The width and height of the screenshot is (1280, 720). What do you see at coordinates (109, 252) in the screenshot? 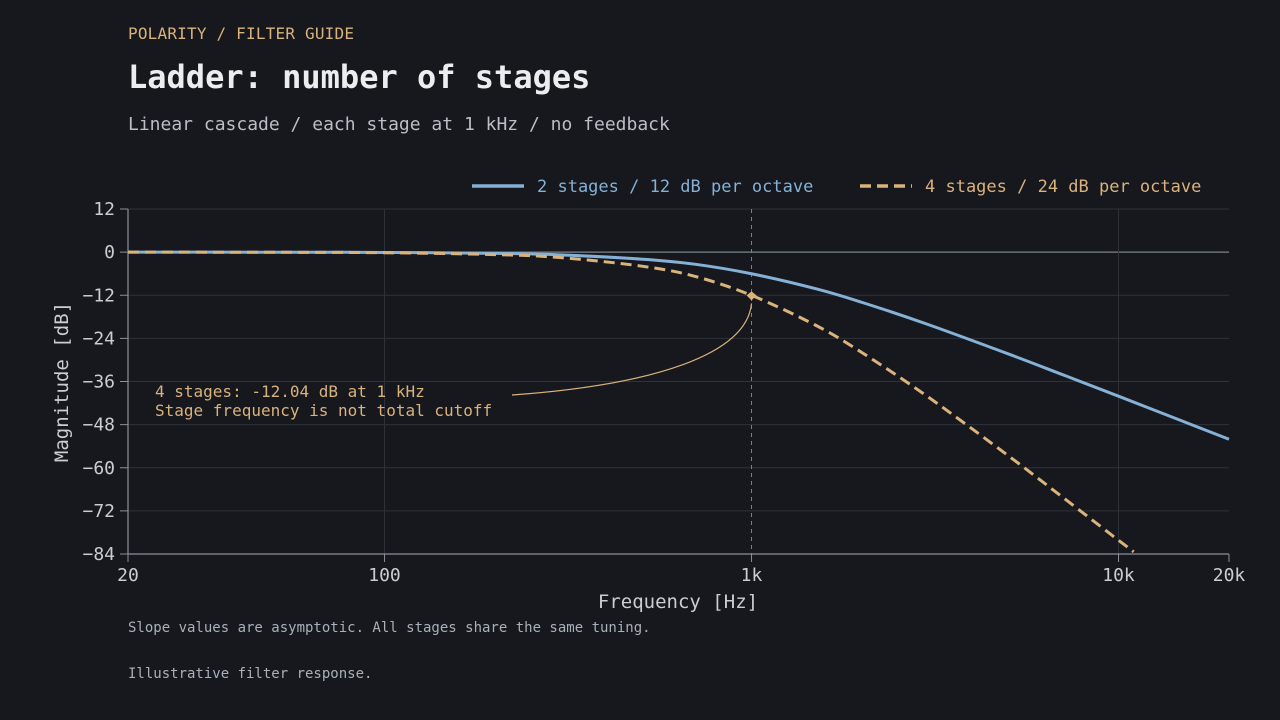
I see `y-tick-label: 0` at bounding box center [109, 252].